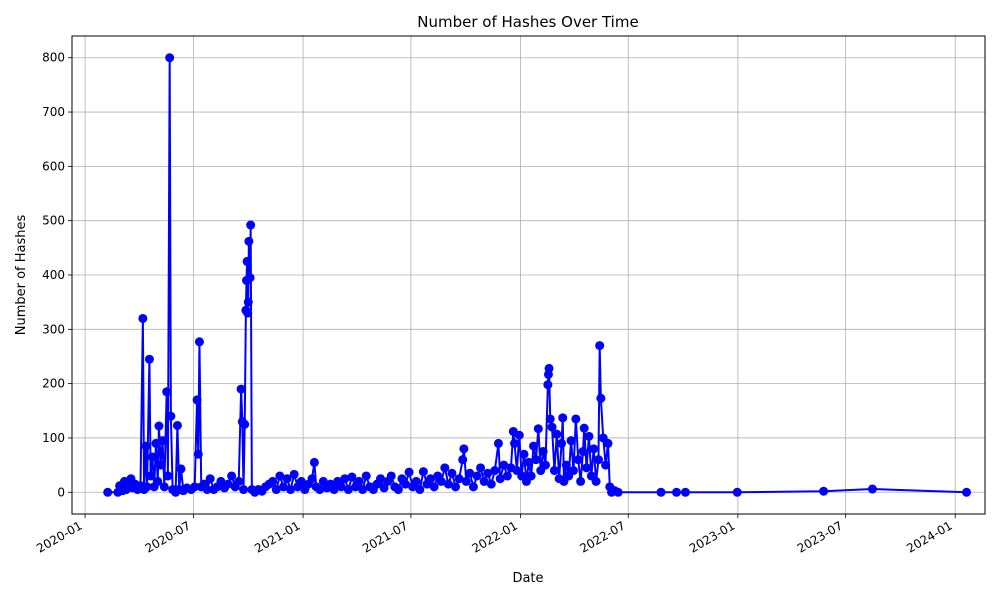  Describe the element at coordinates (53, 384) in the screenshot. I see `y-tick-label: 200` at that location.